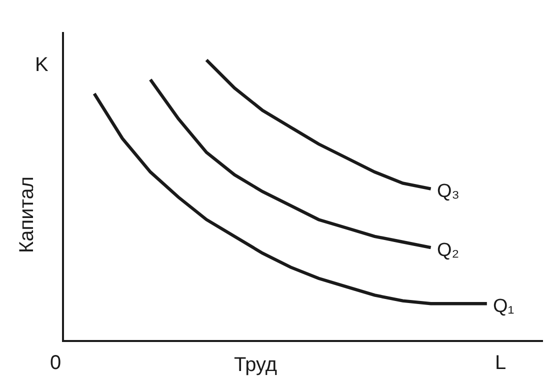 The image size is (552, 389). I want to click on text: L, so click(500, 363).